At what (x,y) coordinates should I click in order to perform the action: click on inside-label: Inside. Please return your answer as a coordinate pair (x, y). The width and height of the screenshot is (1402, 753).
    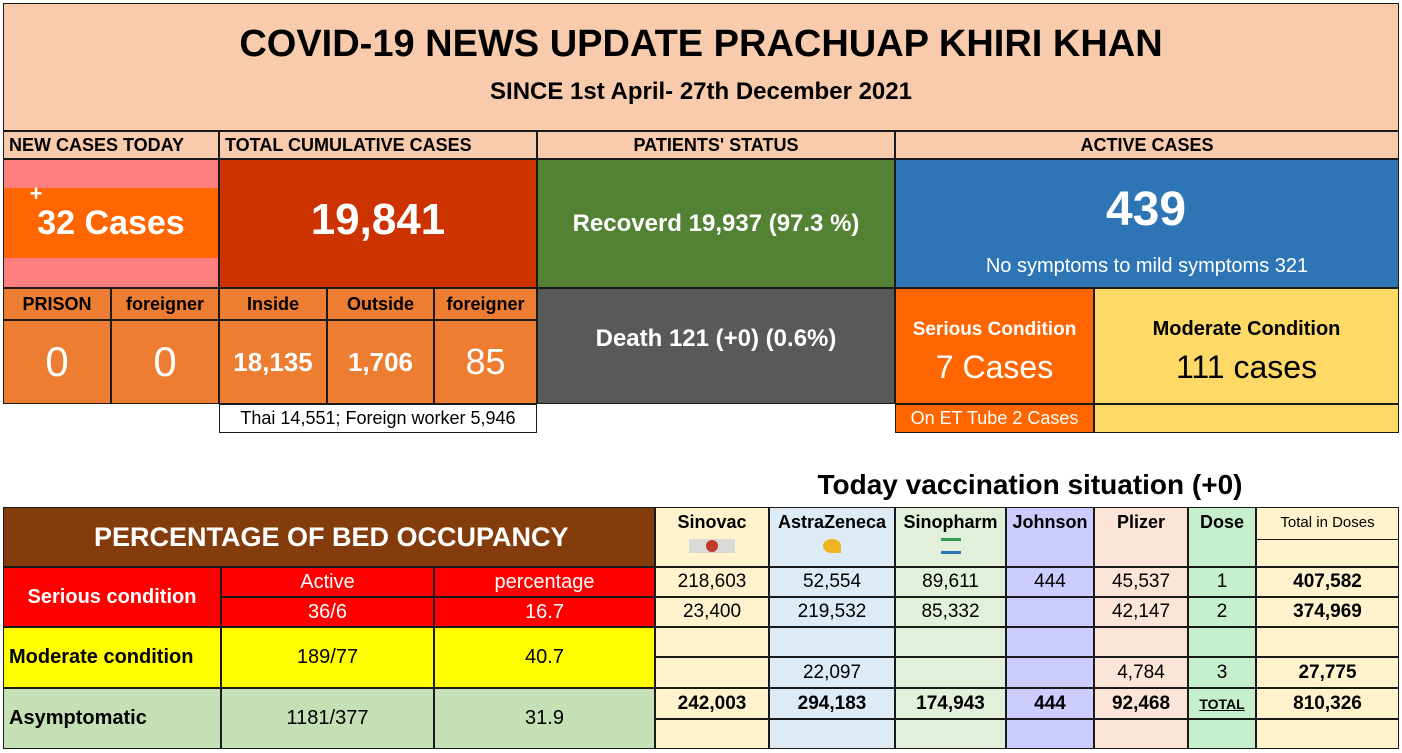
    Looking at the image, I should click on (273, 304).